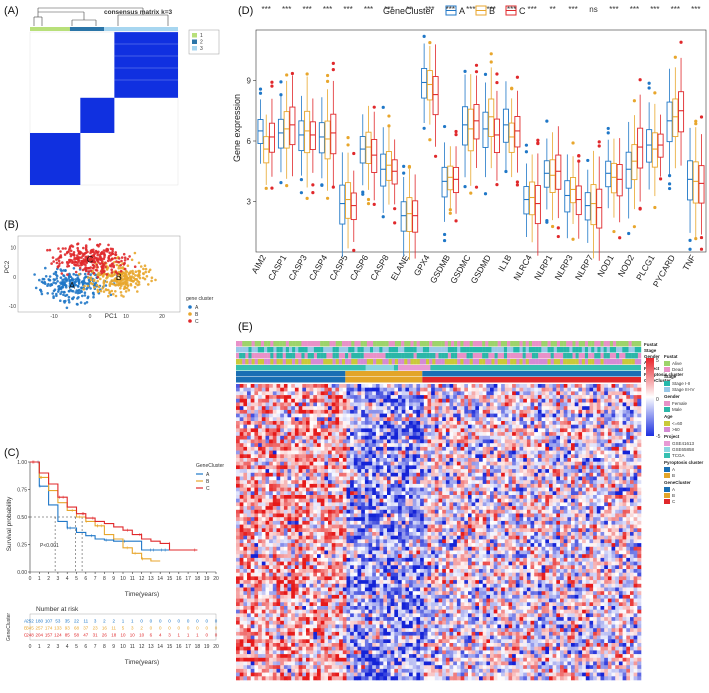 The image size is (709, 693). I want to click on risk-xtick: 17, so click(188, 647).